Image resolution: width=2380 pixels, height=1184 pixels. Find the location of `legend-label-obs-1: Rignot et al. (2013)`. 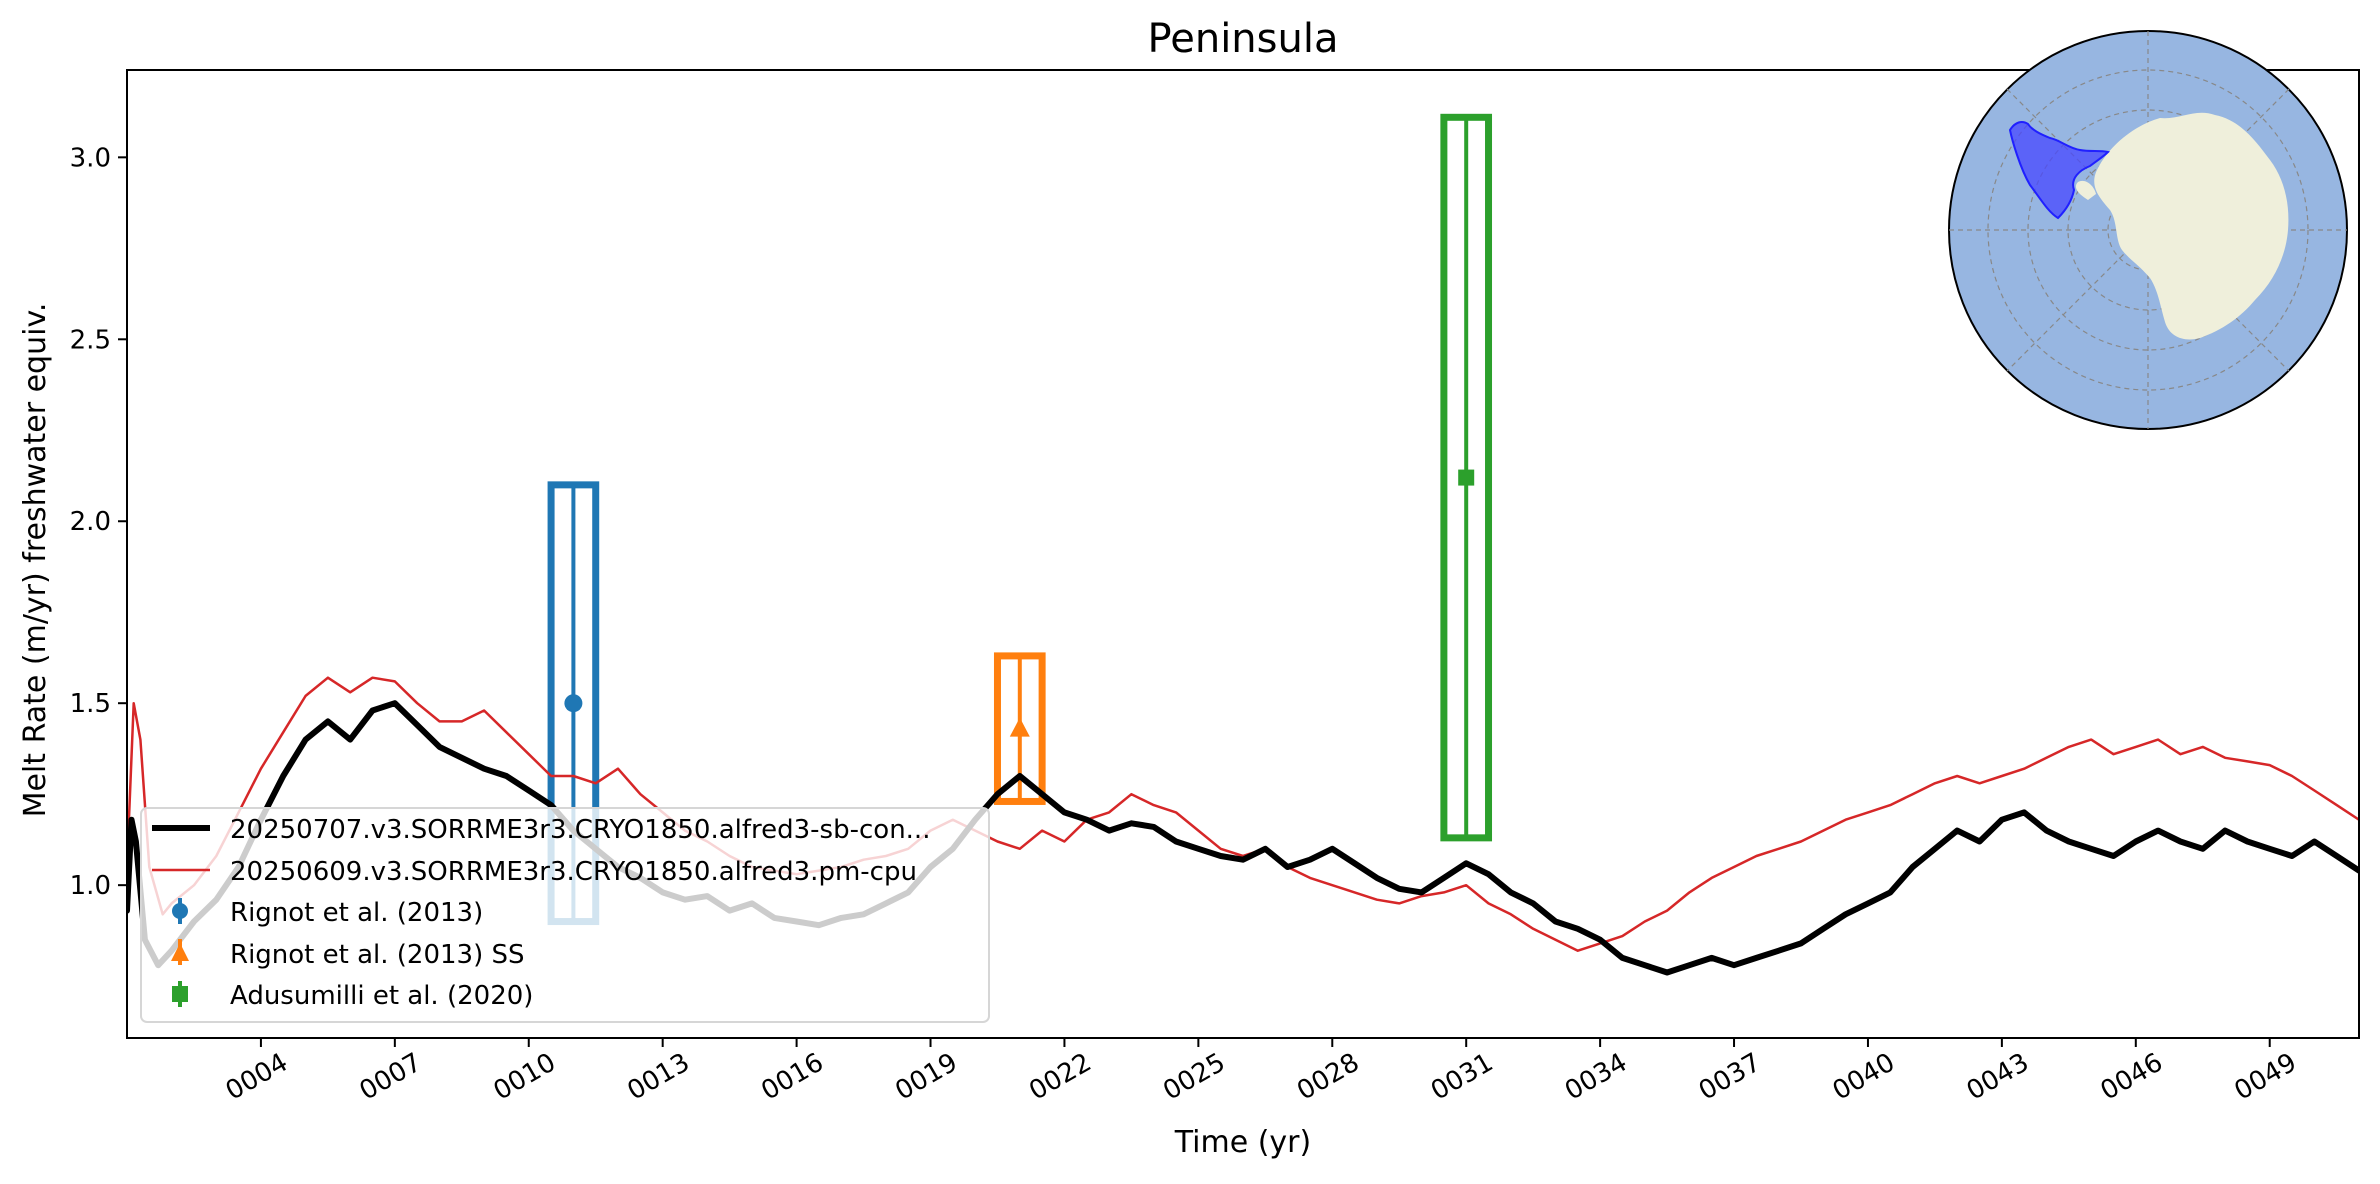

legend-label-obs-1: Rignot et al. (2013) is located at coordinates (356, 913).